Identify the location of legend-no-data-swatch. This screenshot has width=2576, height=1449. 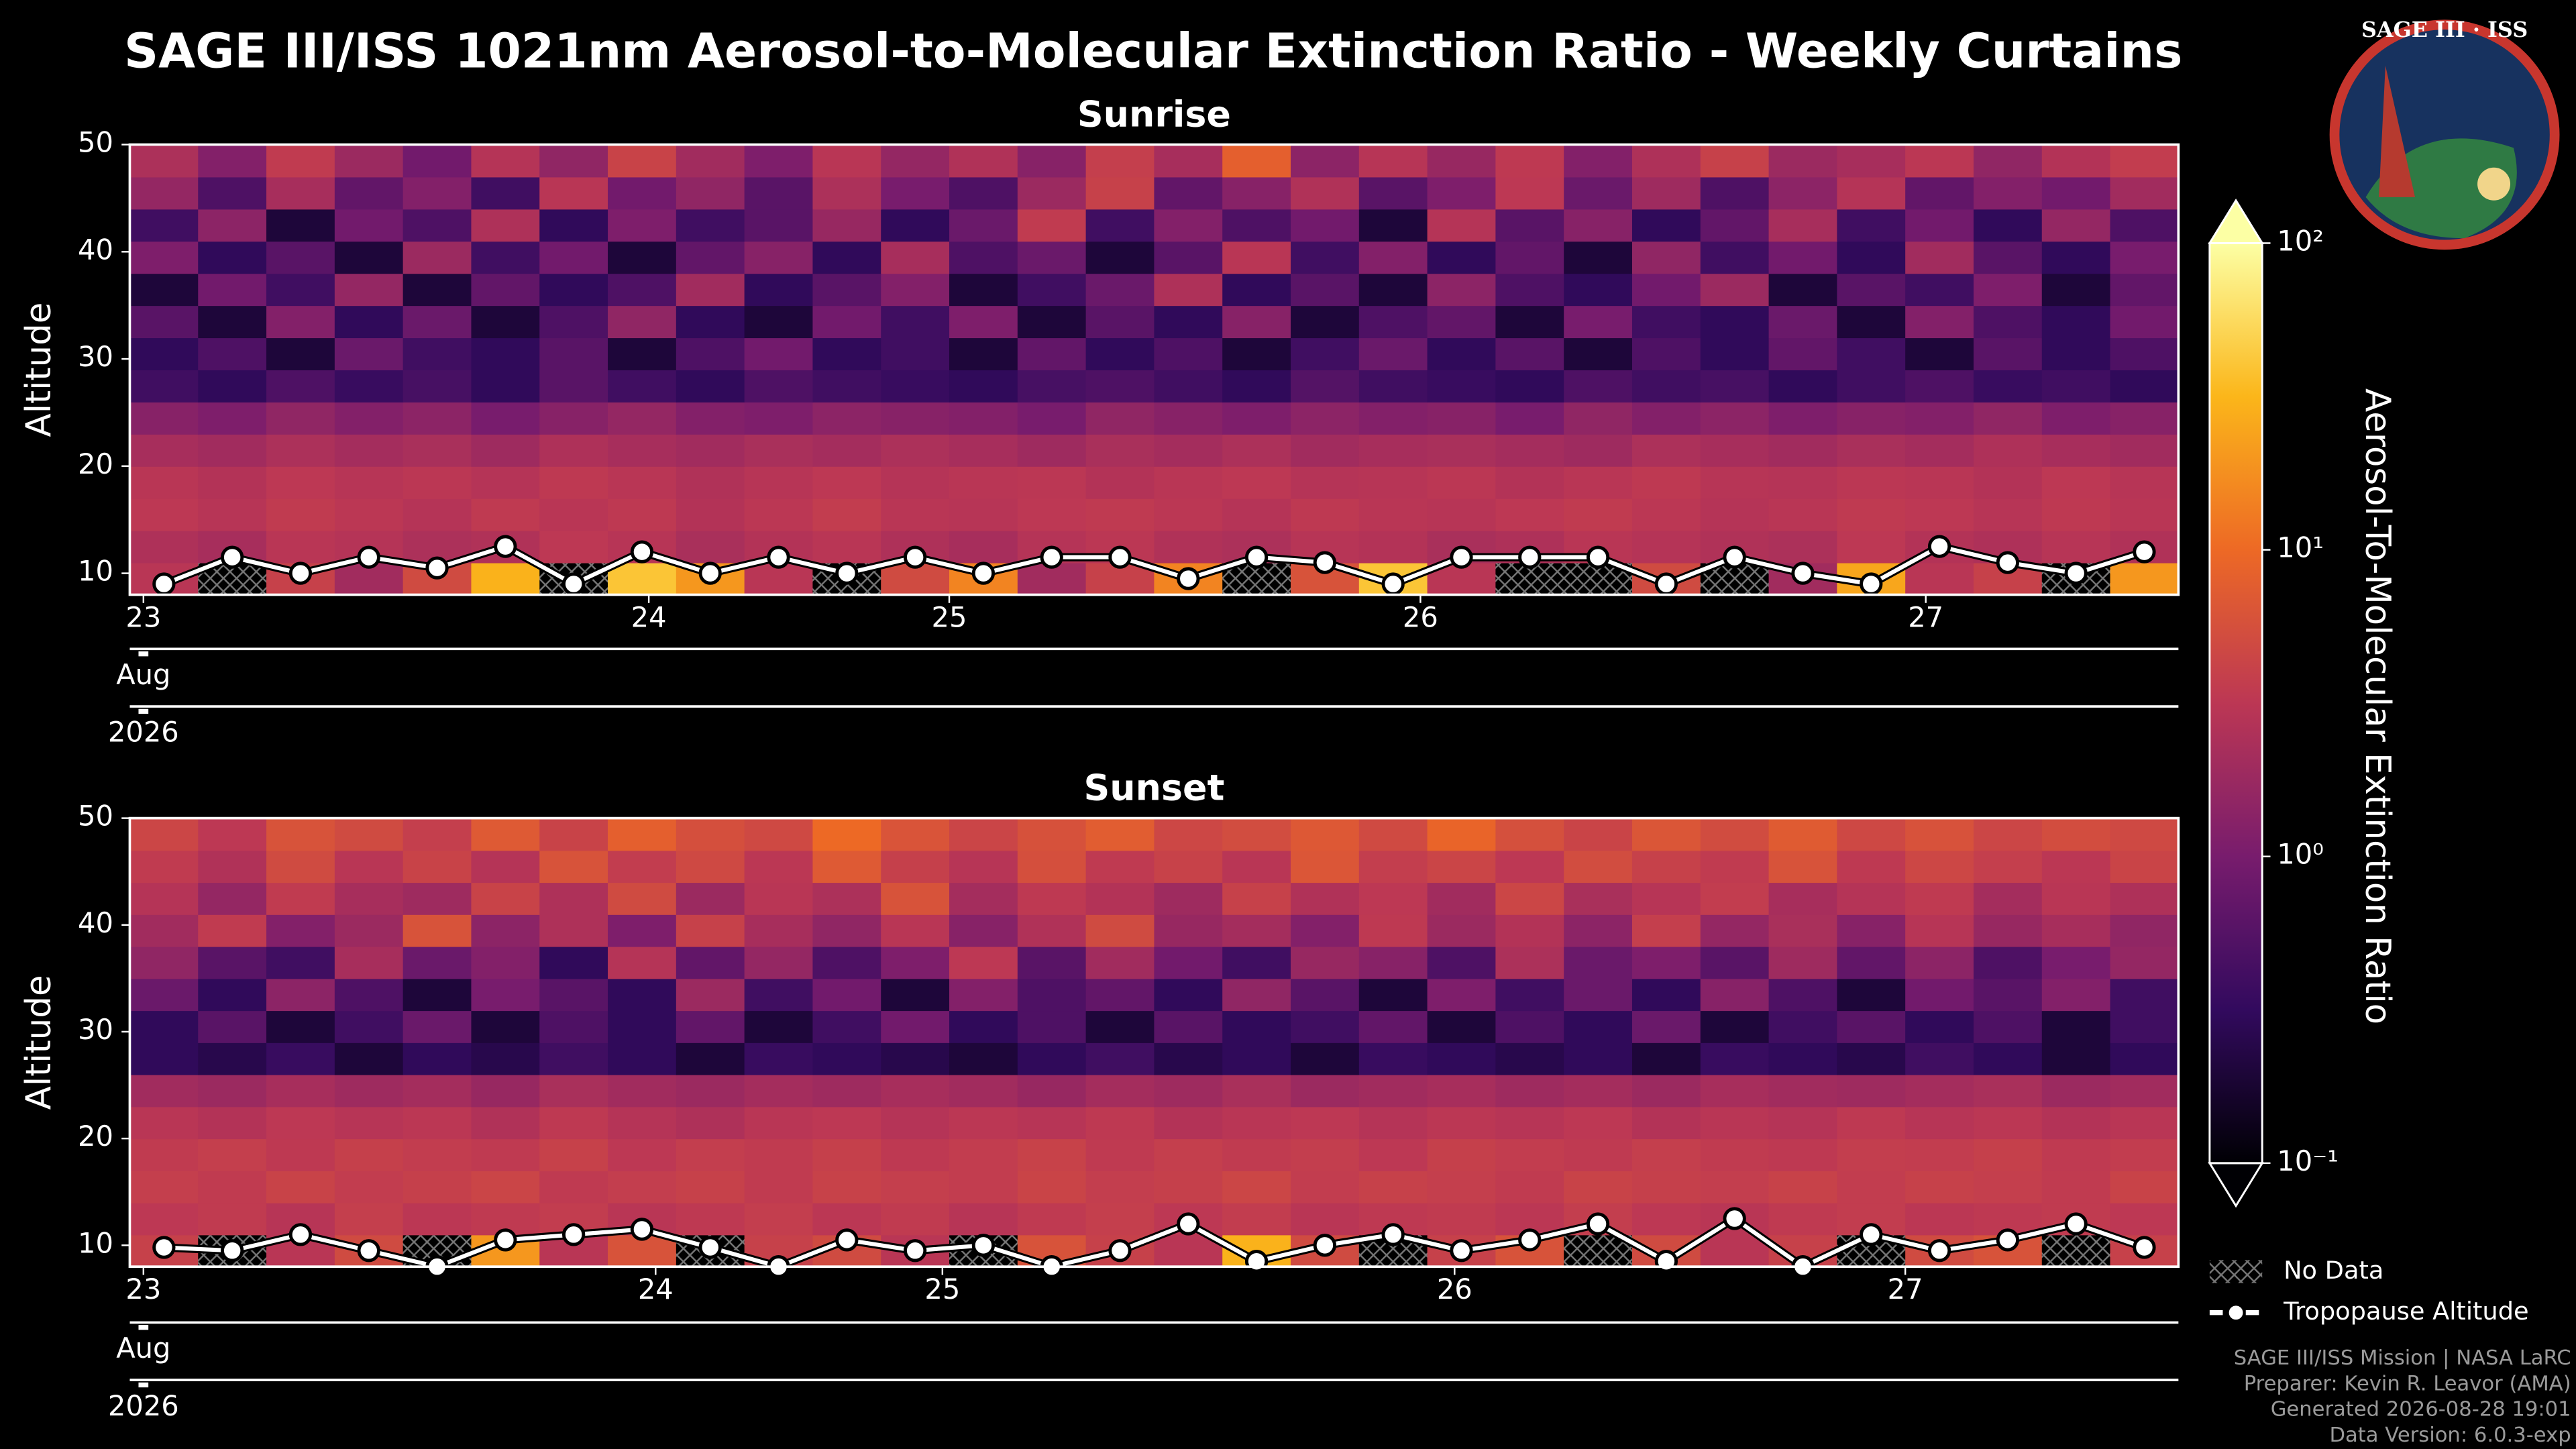
(2236, 1271).